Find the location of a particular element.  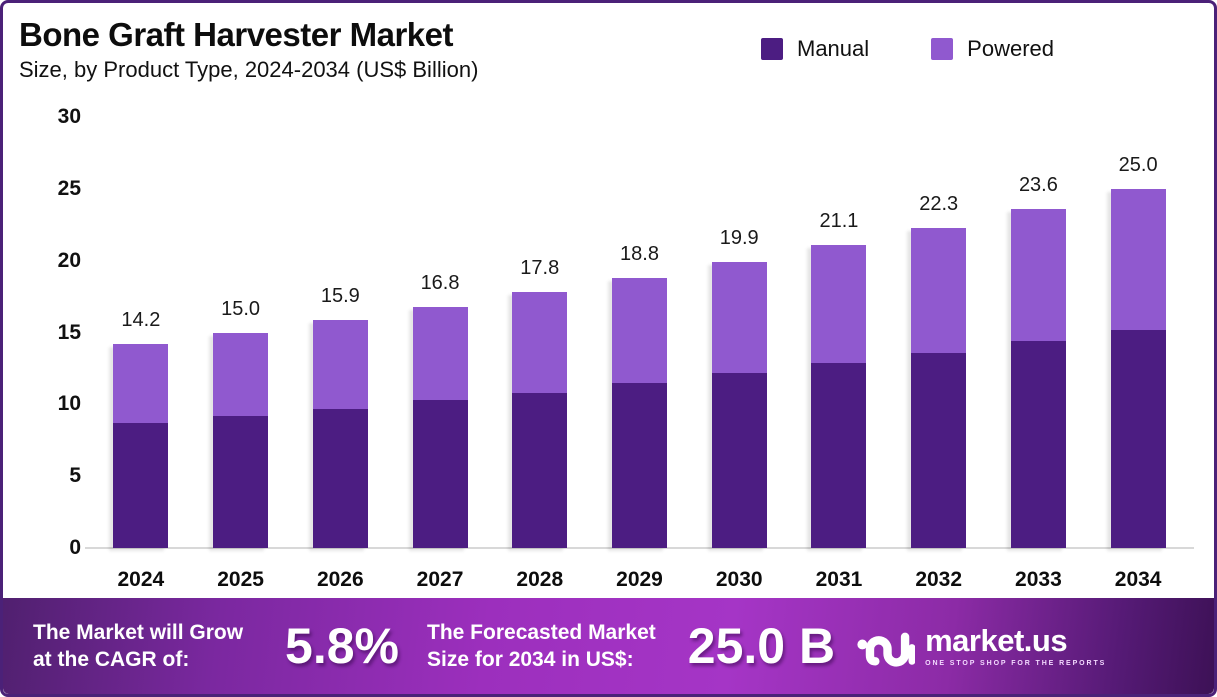

forecast-label-line1: The Forecasted Market is located at coordinates (541, 632).